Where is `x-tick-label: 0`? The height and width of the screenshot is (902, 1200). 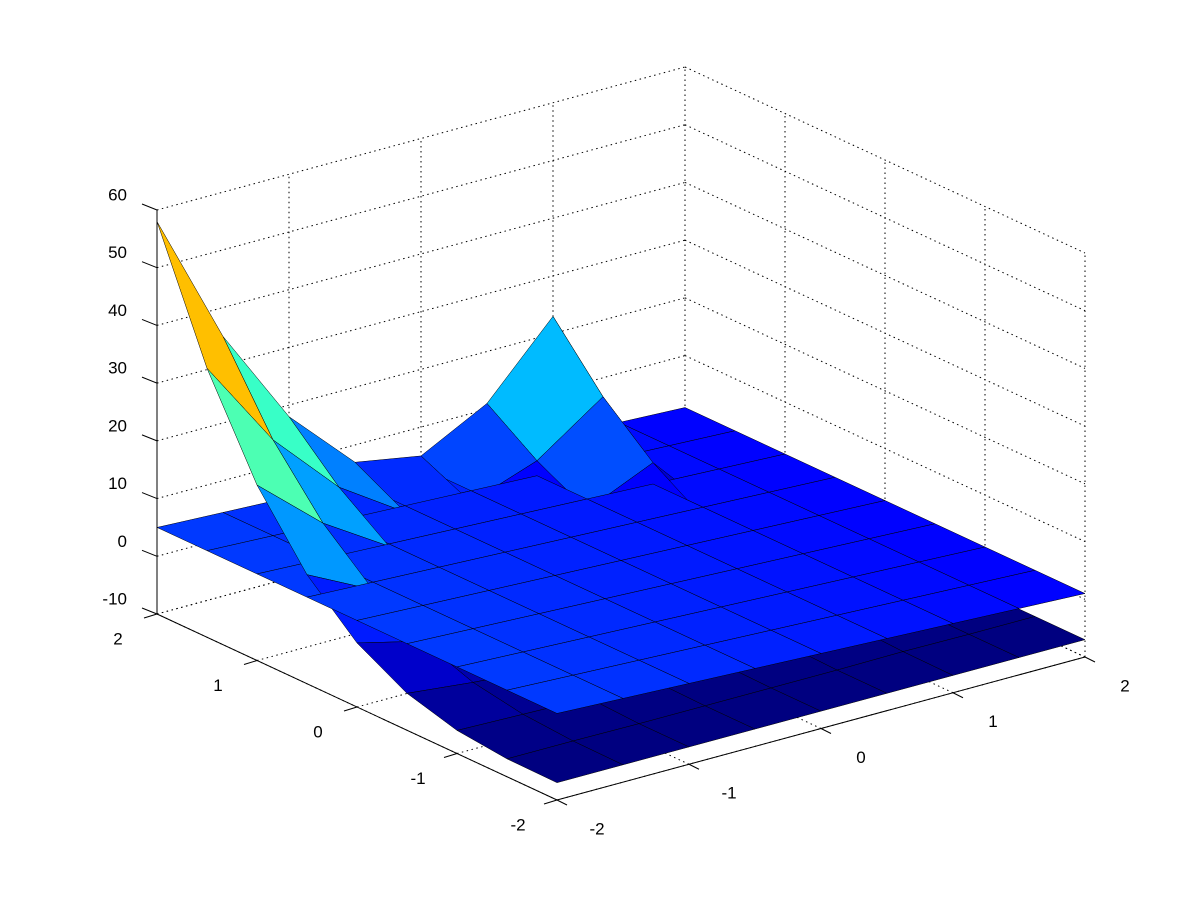
x-tick-label: 0 is located at coordinates (860, 757).